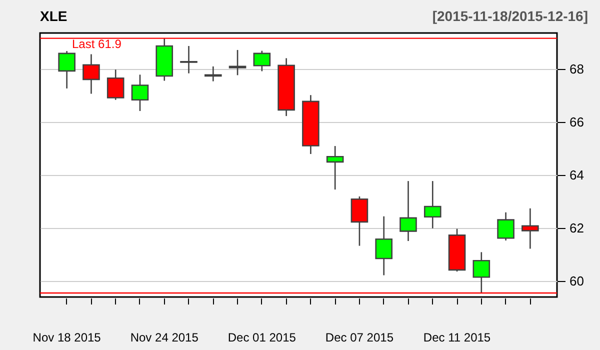 The image size is (600, 350). What do you see at coordinates (97, 44) in the screenshot?
I see `annotation: Last 61.9` at bounding box center [97, 44].